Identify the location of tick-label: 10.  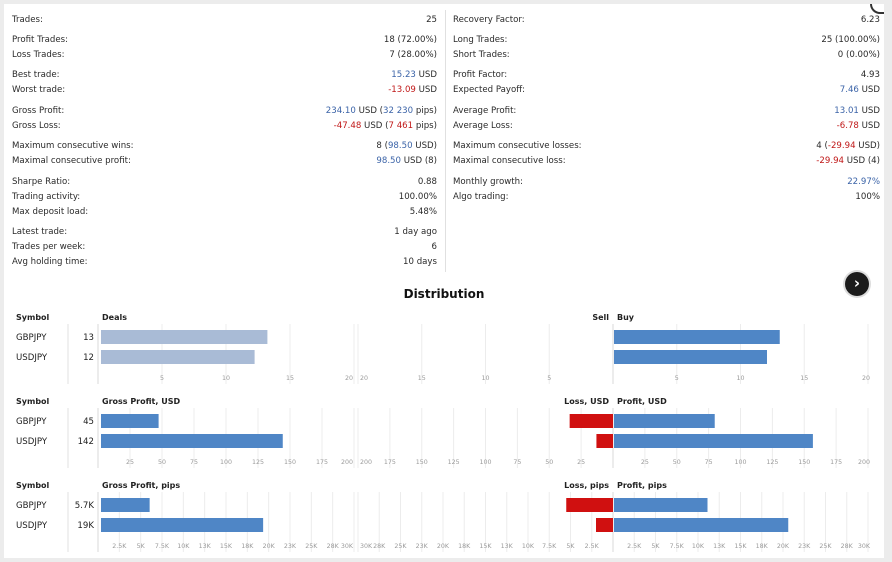
(485, 378).